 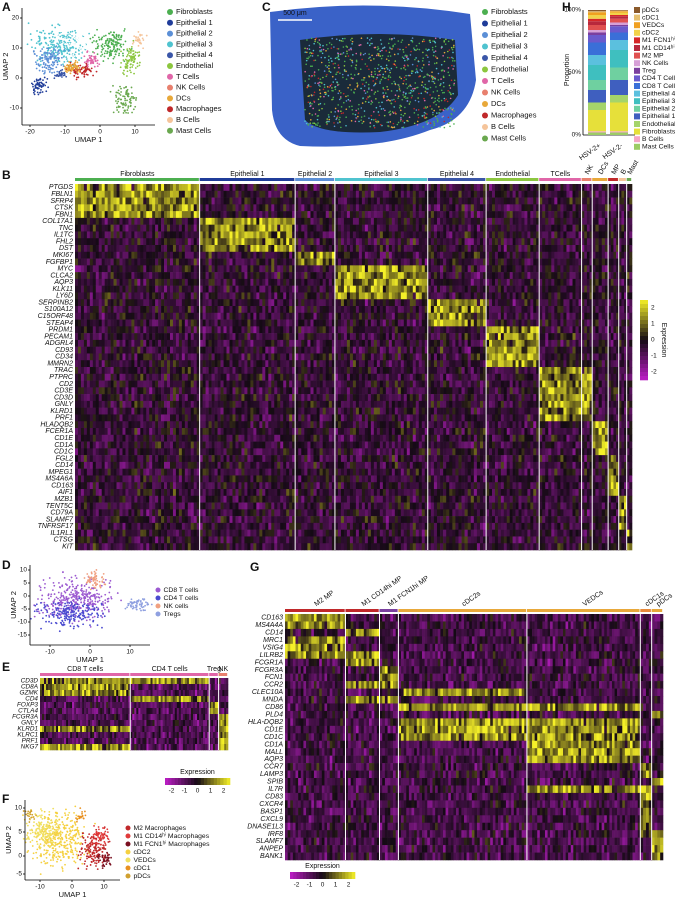 What do you see at coordinates (619, 74) in the screenshot?
I see `bar-segment` at bounding box center [619, 74].